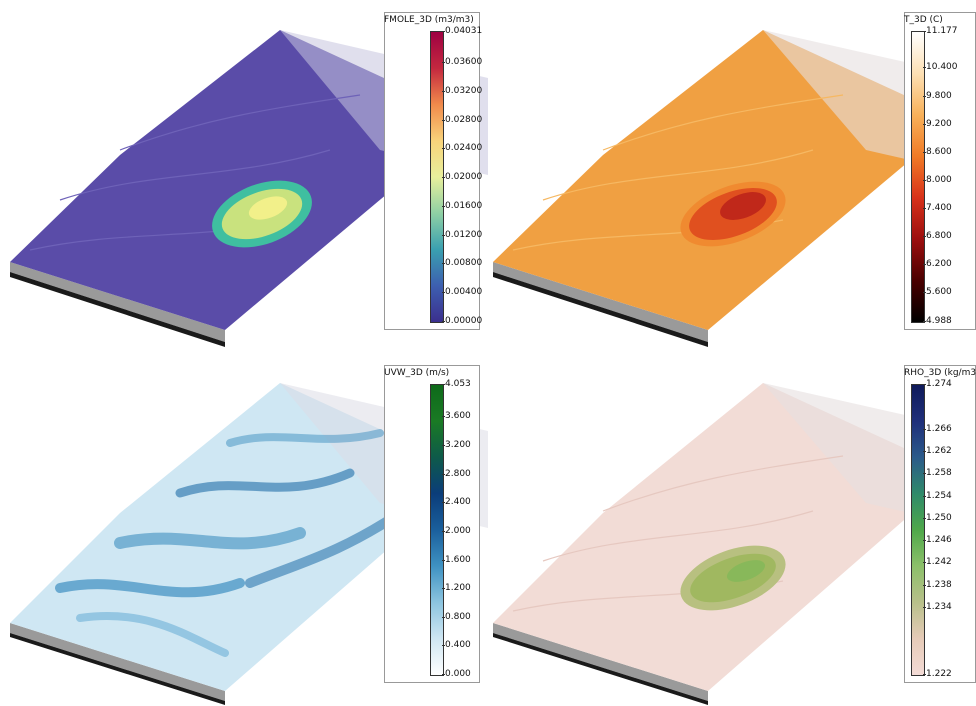 The width and height of the screenshot is (976, 706). I want to click on colorbar-tick-label: 3.200, so click(456, 445).